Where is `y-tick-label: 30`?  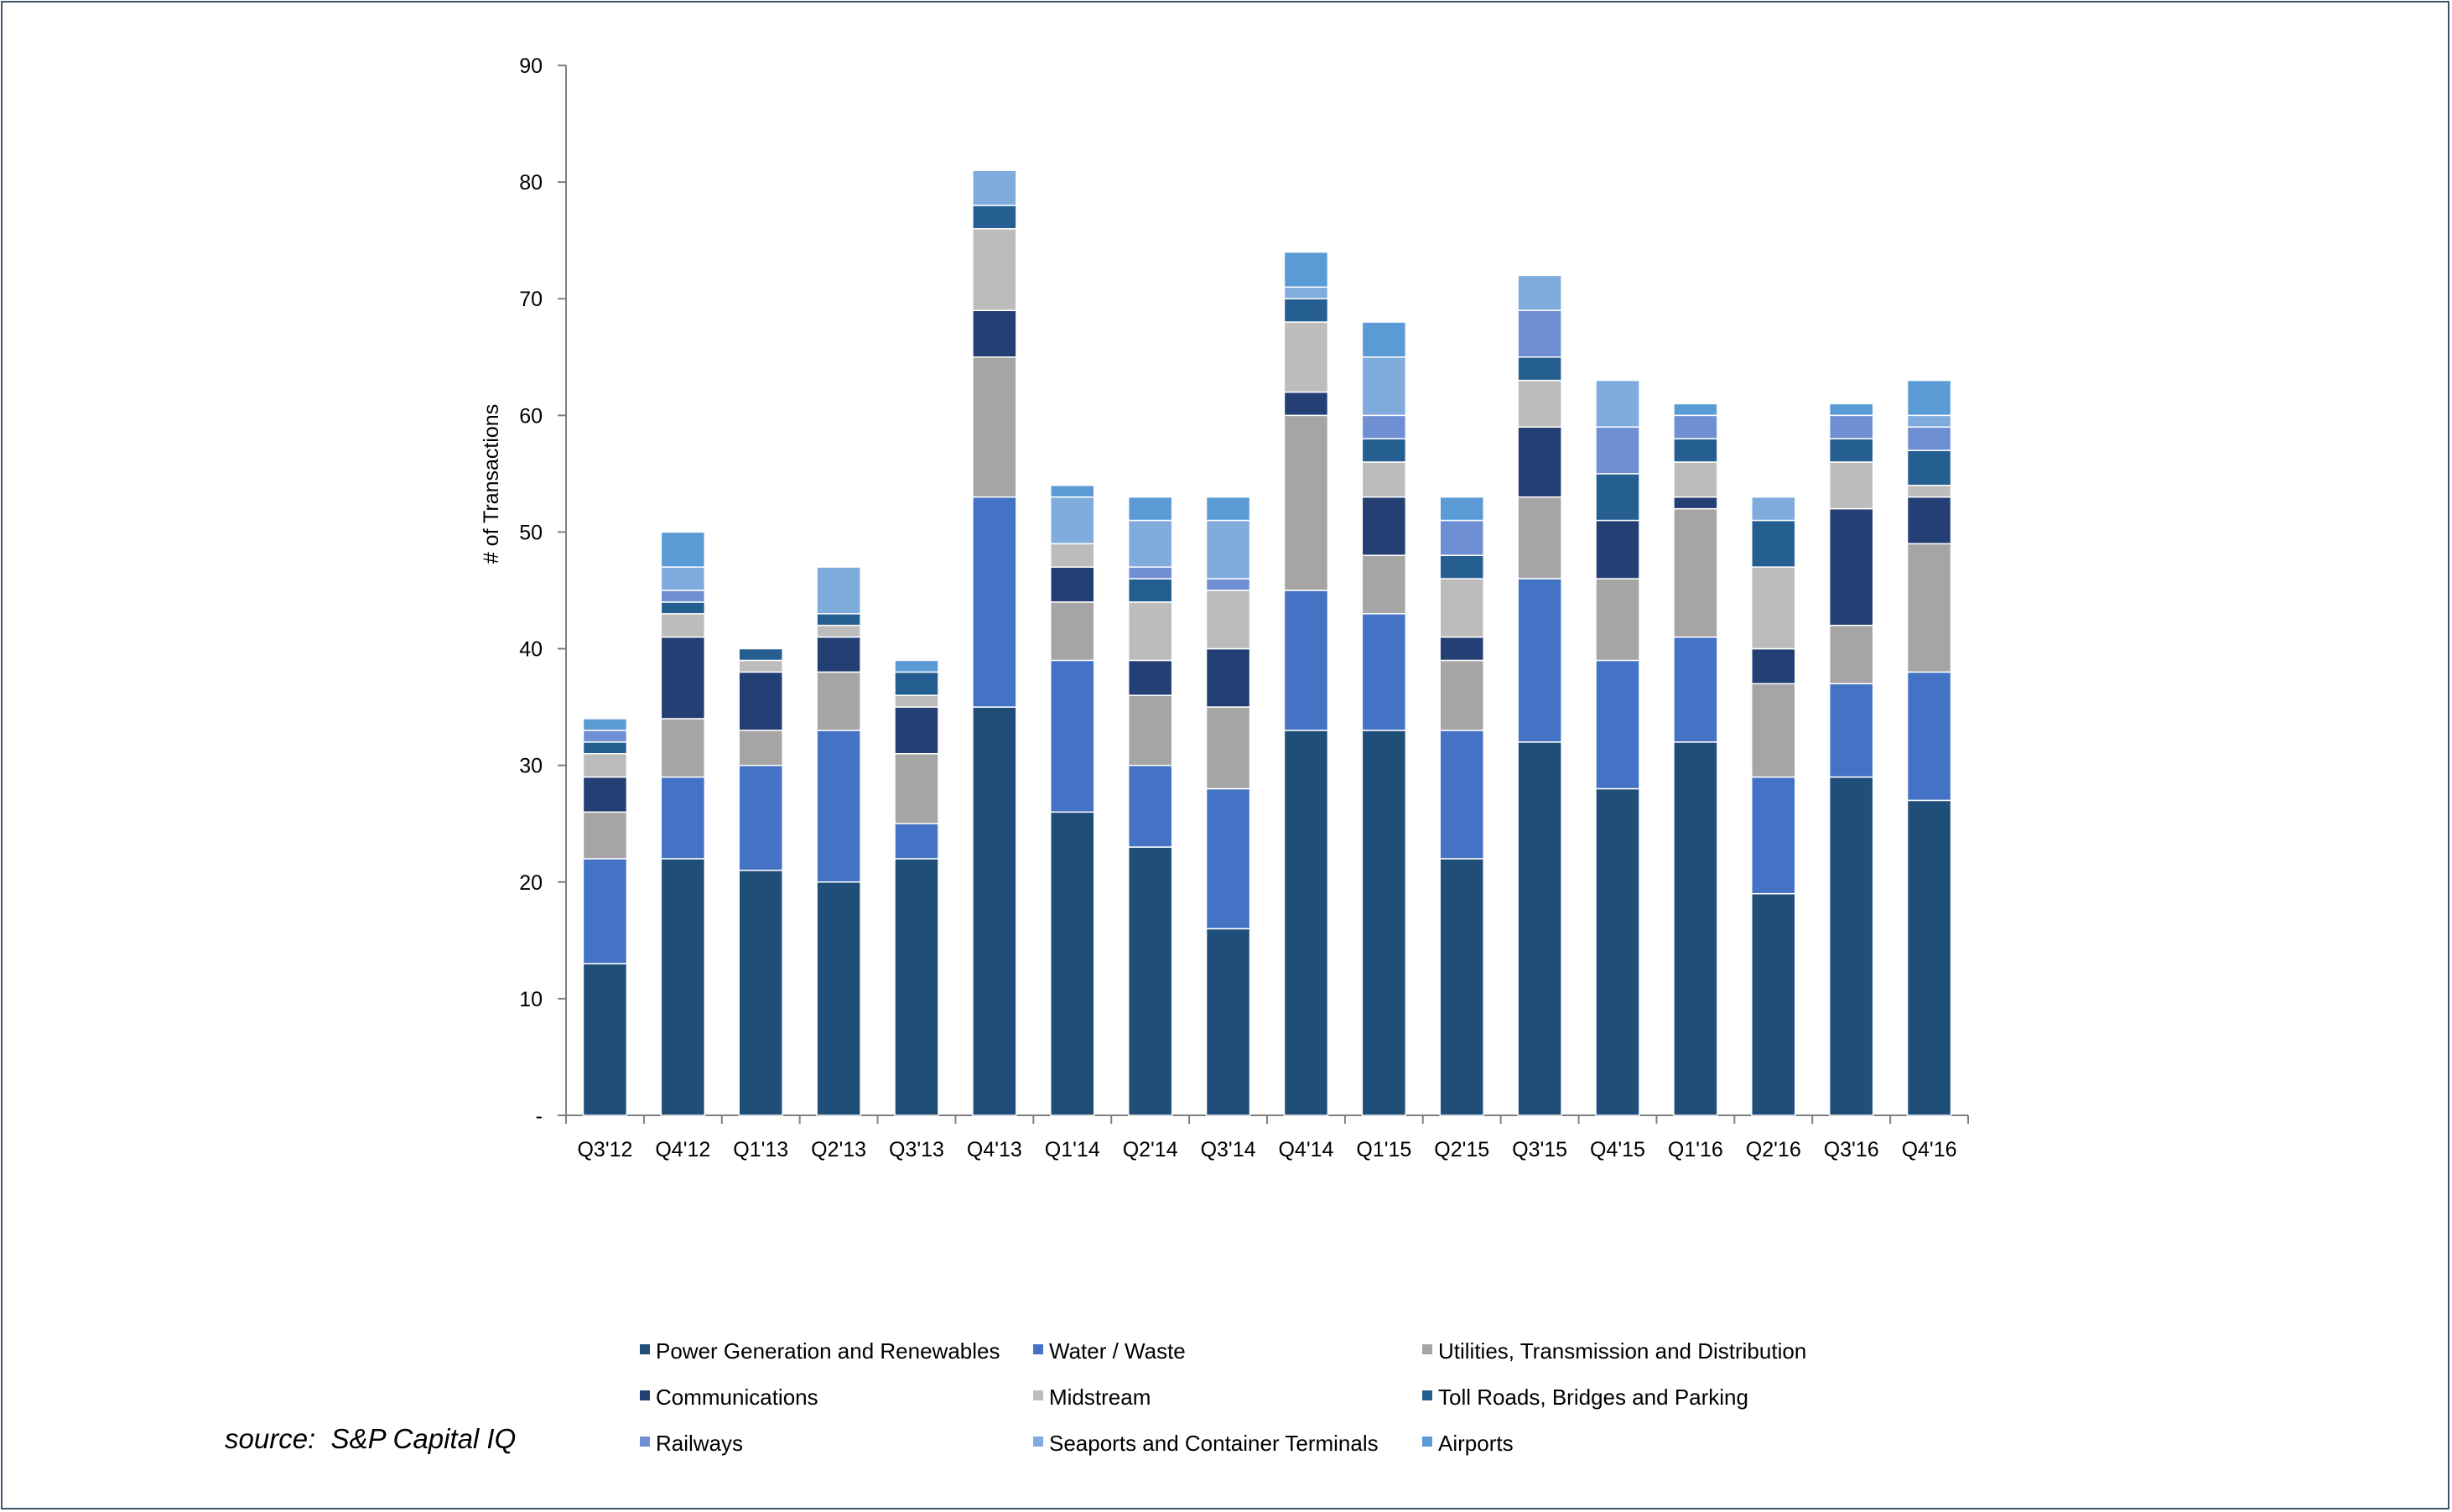 y-tick-label: 30 is located at coordinates (531, 767).